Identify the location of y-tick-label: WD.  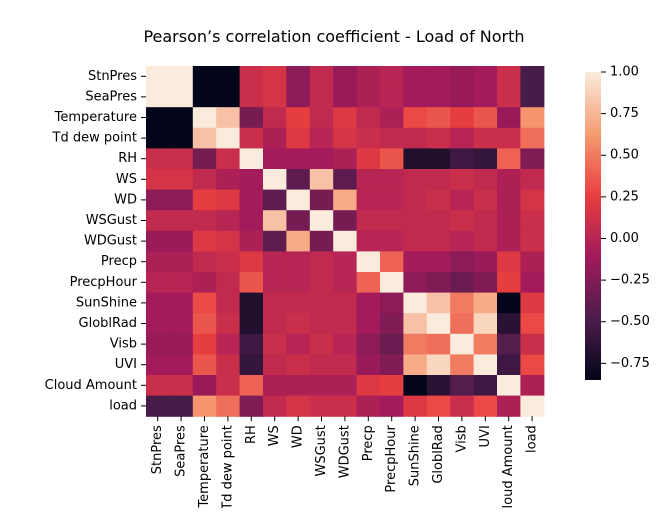
(125, 199).